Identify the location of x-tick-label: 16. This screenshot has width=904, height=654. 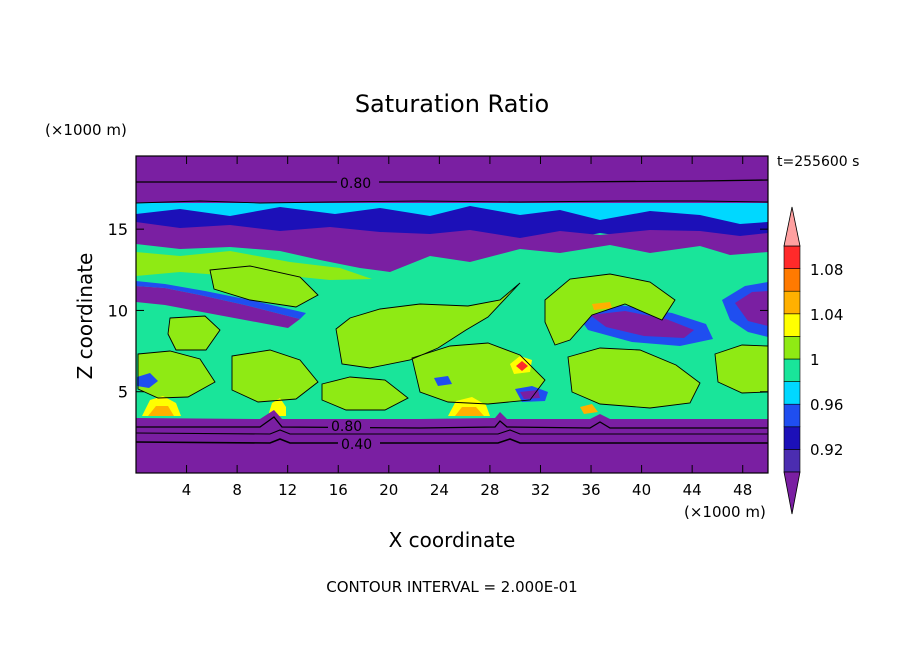
(338, 490).